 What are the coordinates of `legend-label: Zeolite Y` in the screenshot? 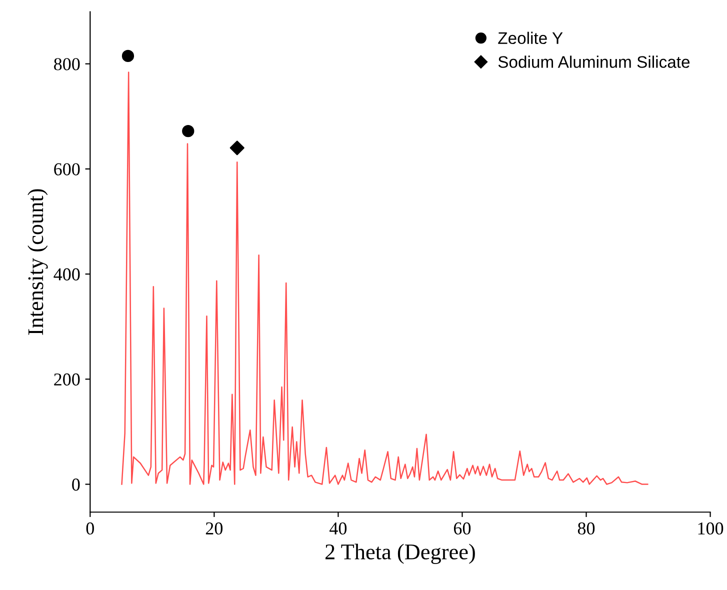 It's located at (530, 38).